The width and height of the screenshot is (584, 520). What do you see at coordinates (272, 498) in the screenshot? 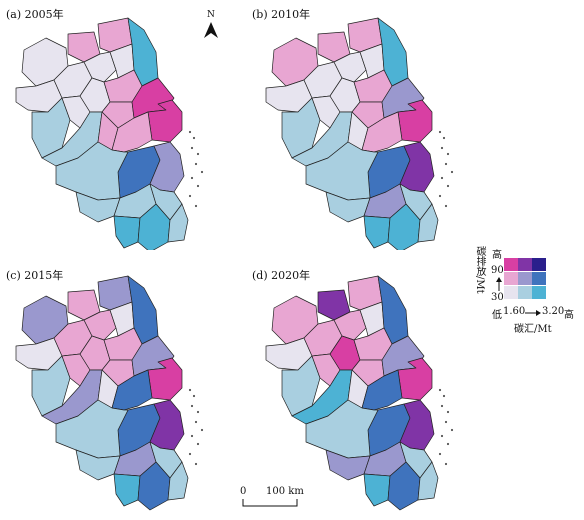
I see `scale-bar: 0 100 km` at bounding box center [272, 498].